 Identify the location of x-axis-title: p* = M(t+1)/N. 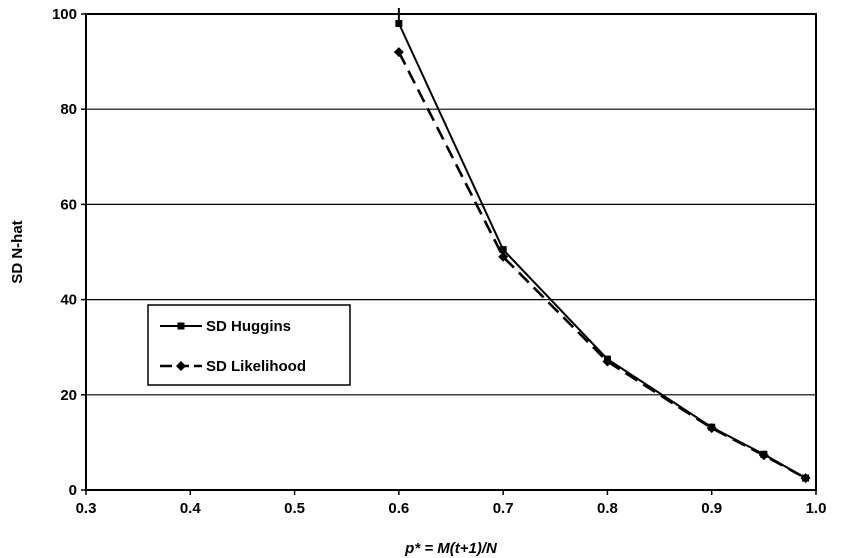
(451, 548).